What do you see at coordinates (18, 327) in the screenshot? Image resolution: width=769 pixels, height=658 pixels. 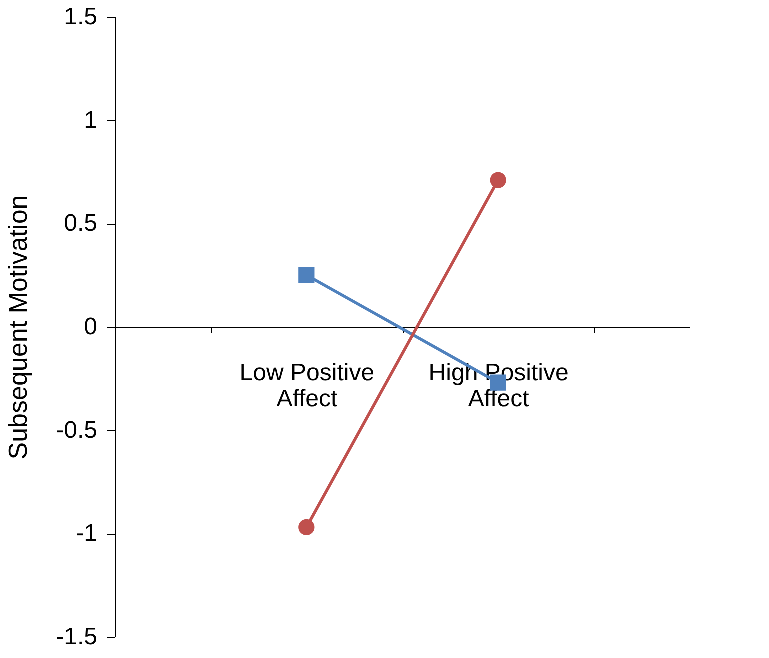 I see `y-axis-title: Subsequent Motivation` at bounding box center [18, 327].